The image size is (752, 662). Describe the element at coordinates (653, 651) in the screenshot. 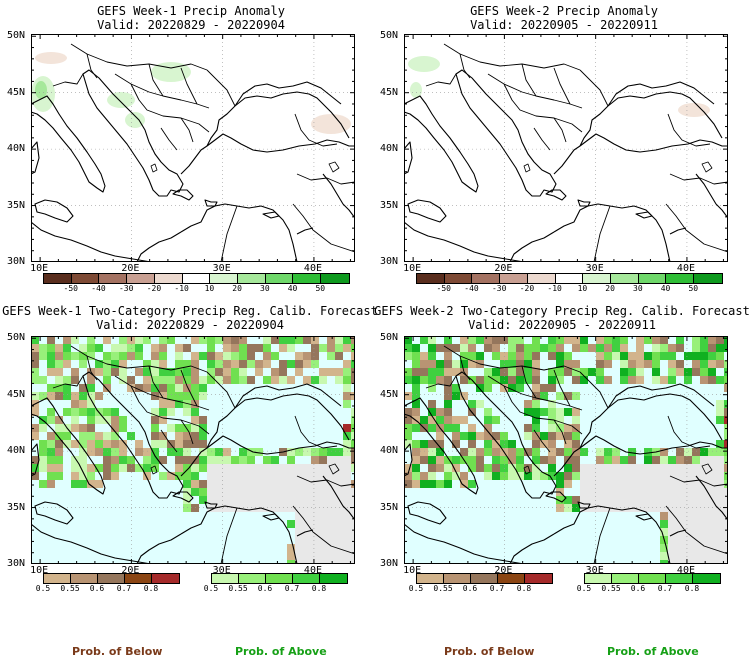

I see `prob-above-label-week2: Prob. of Above` at that location.